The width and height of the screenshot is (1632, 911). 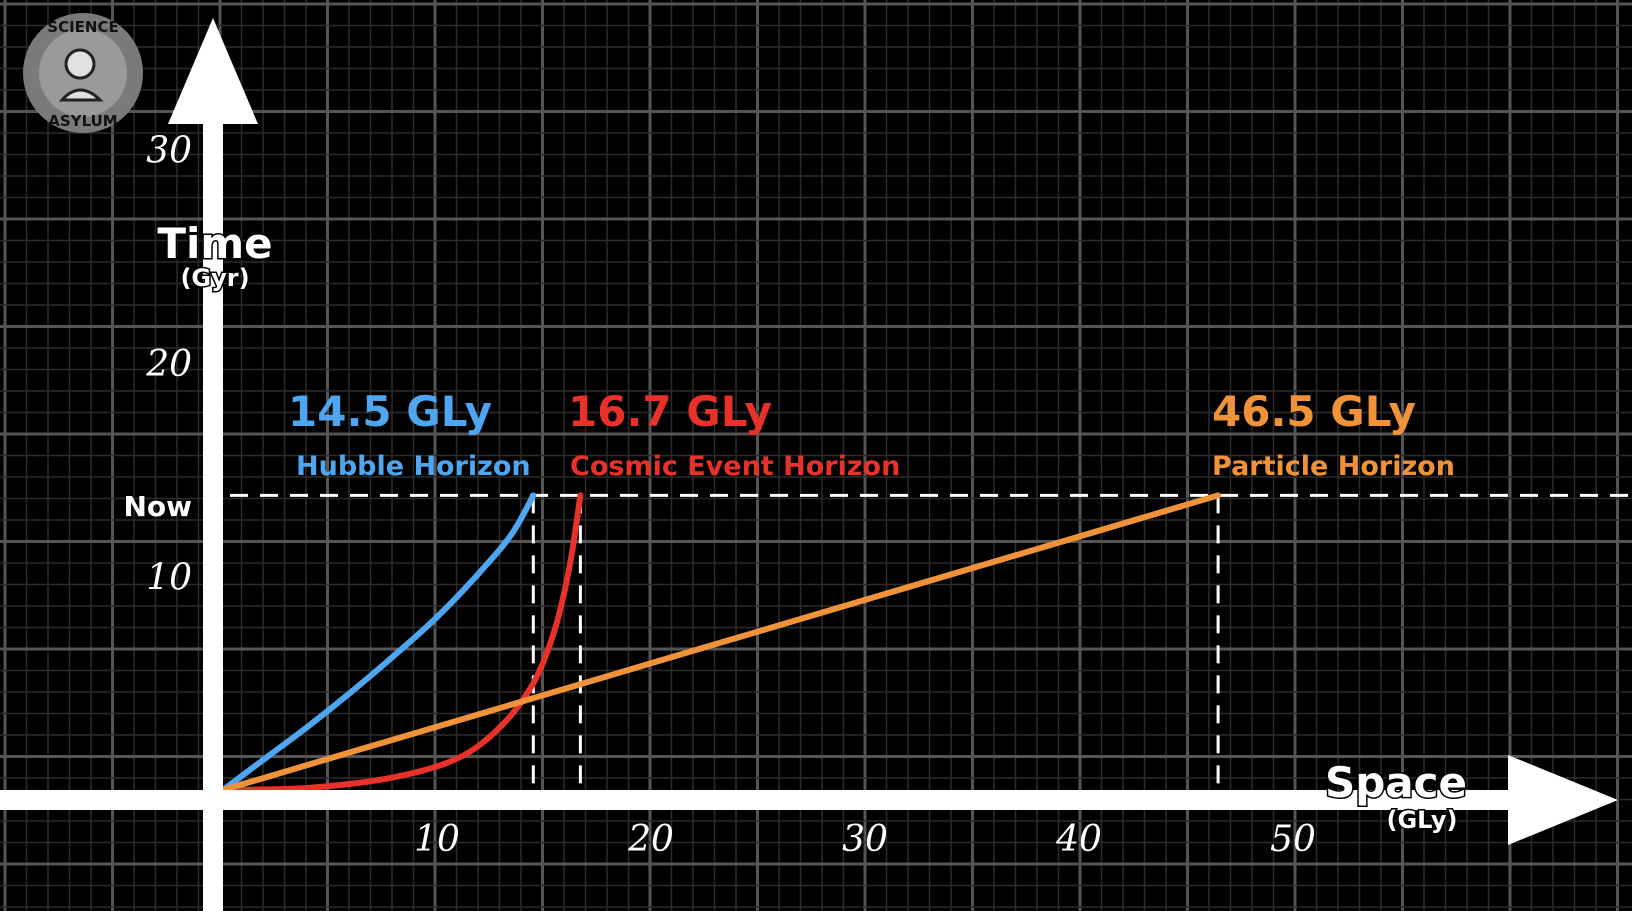 What do you see at coordinates (80, 64) in the screenshot?
I see `logo-face-icon` at bounding box center [80, 64].